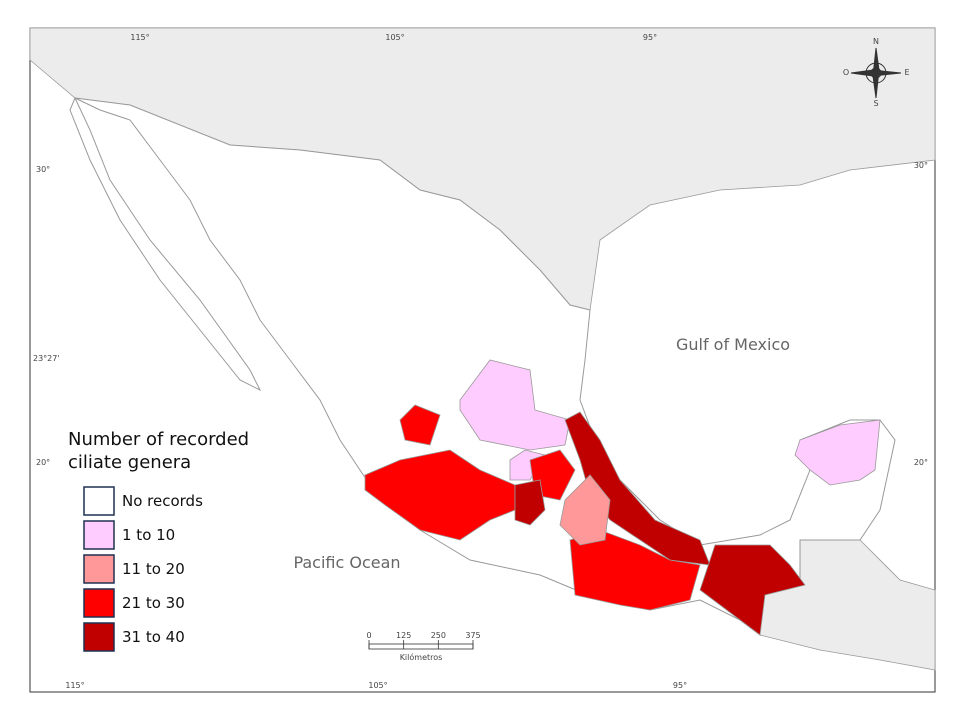 The width and height of the screenshot is (960, 720). What do you see at coordinates (472, 635) in the screenshot?
I see `scale-tick-label: 375` at bounding box center [472, 635].